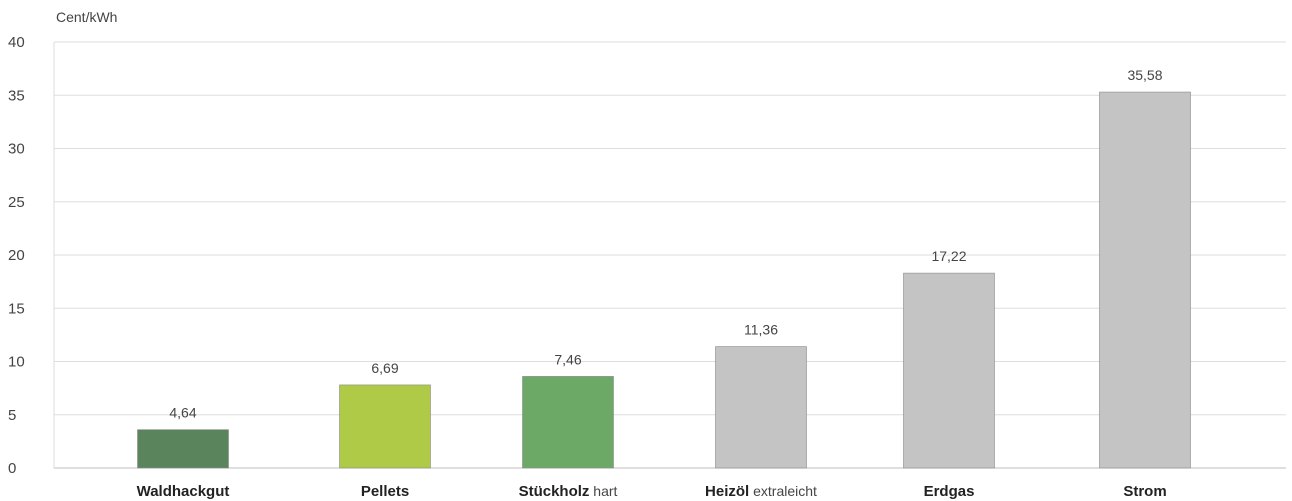 Image resolution: width=1292 pixels, height=501 pixels. I want to click on data-label: 11,36, so click(761, 330).